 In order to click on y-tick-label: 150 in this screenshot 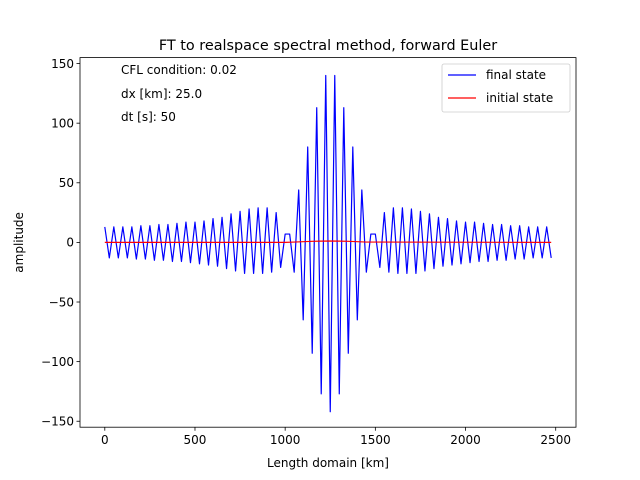, I will do `click(62, 64)`.